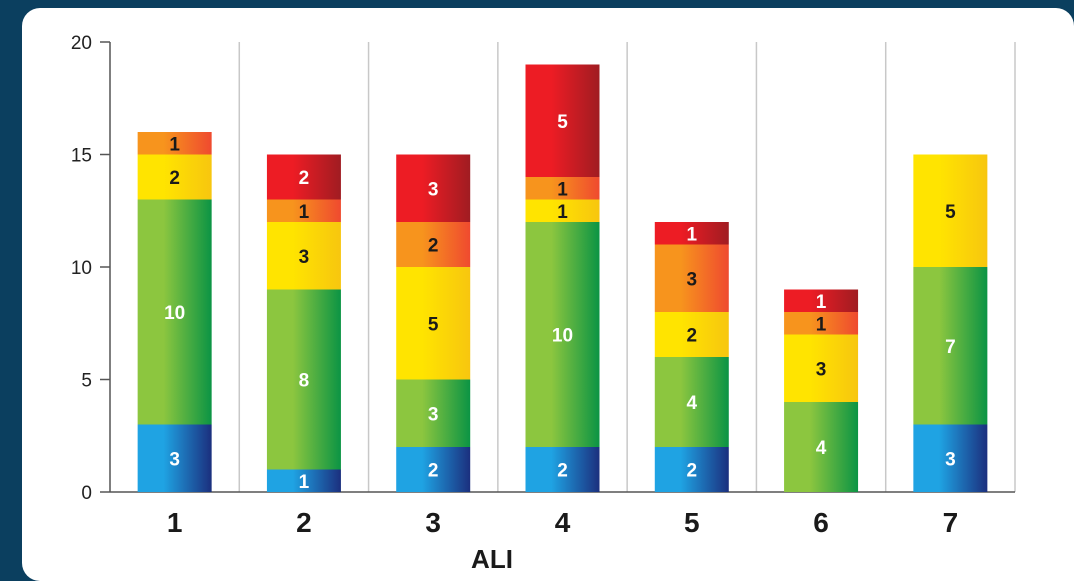 Image resolution: width=1074 pixels, height=581 pixels. I want to click on x-tick-label: 5, so click(692, 522).